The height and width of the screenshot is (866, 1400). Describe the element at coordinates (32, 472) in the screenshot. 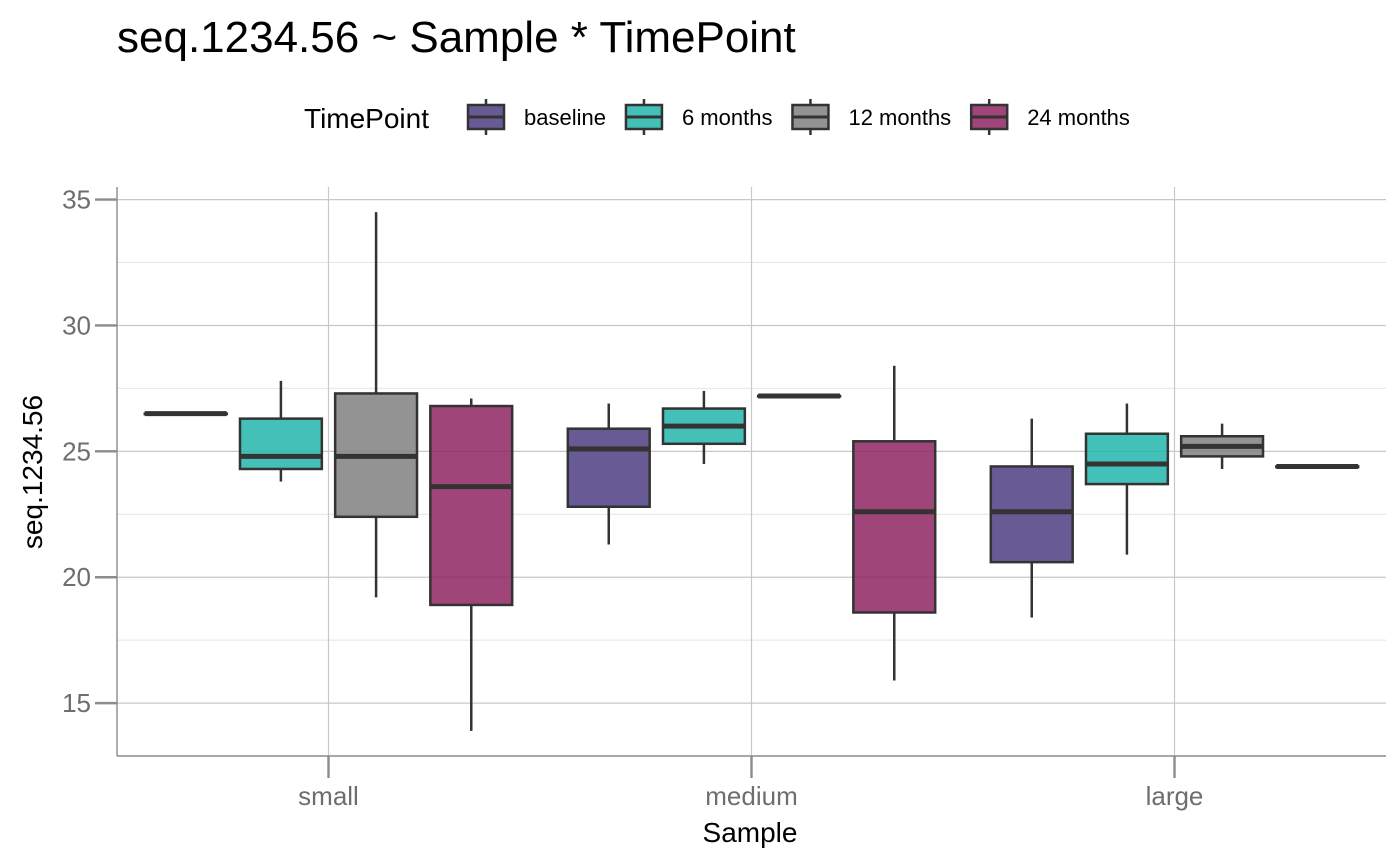

I see `y-axis-title: seq.1234.56` at that location.